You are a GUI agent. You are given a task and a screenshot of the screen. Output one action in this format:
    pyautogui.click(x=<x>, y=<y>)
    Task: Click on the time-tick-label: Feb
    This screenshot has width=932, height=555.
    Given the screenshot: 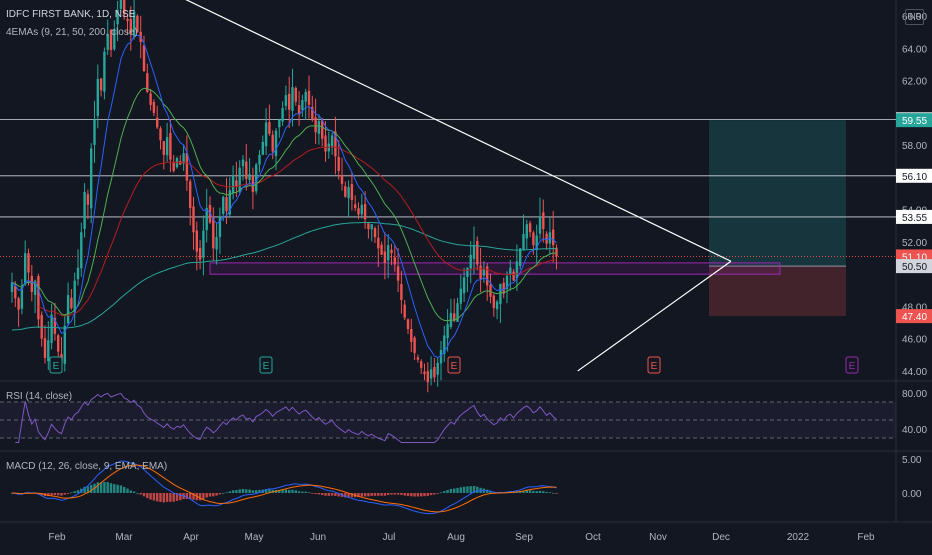 What is the action you would take?
    pyautogui.click(x=866, y=537)
    